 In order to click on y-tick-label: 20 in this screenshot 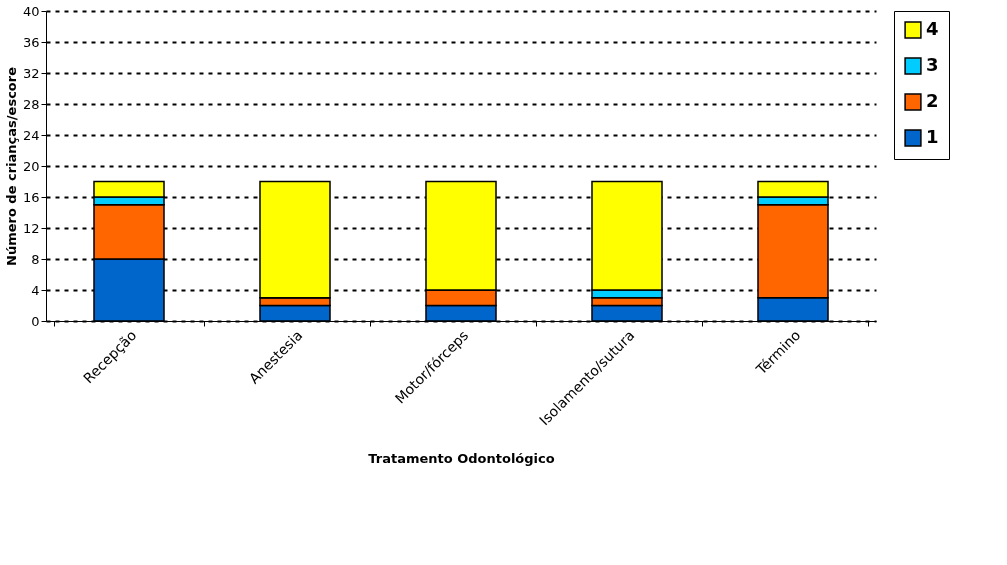, I will do `click(31, 166)`.